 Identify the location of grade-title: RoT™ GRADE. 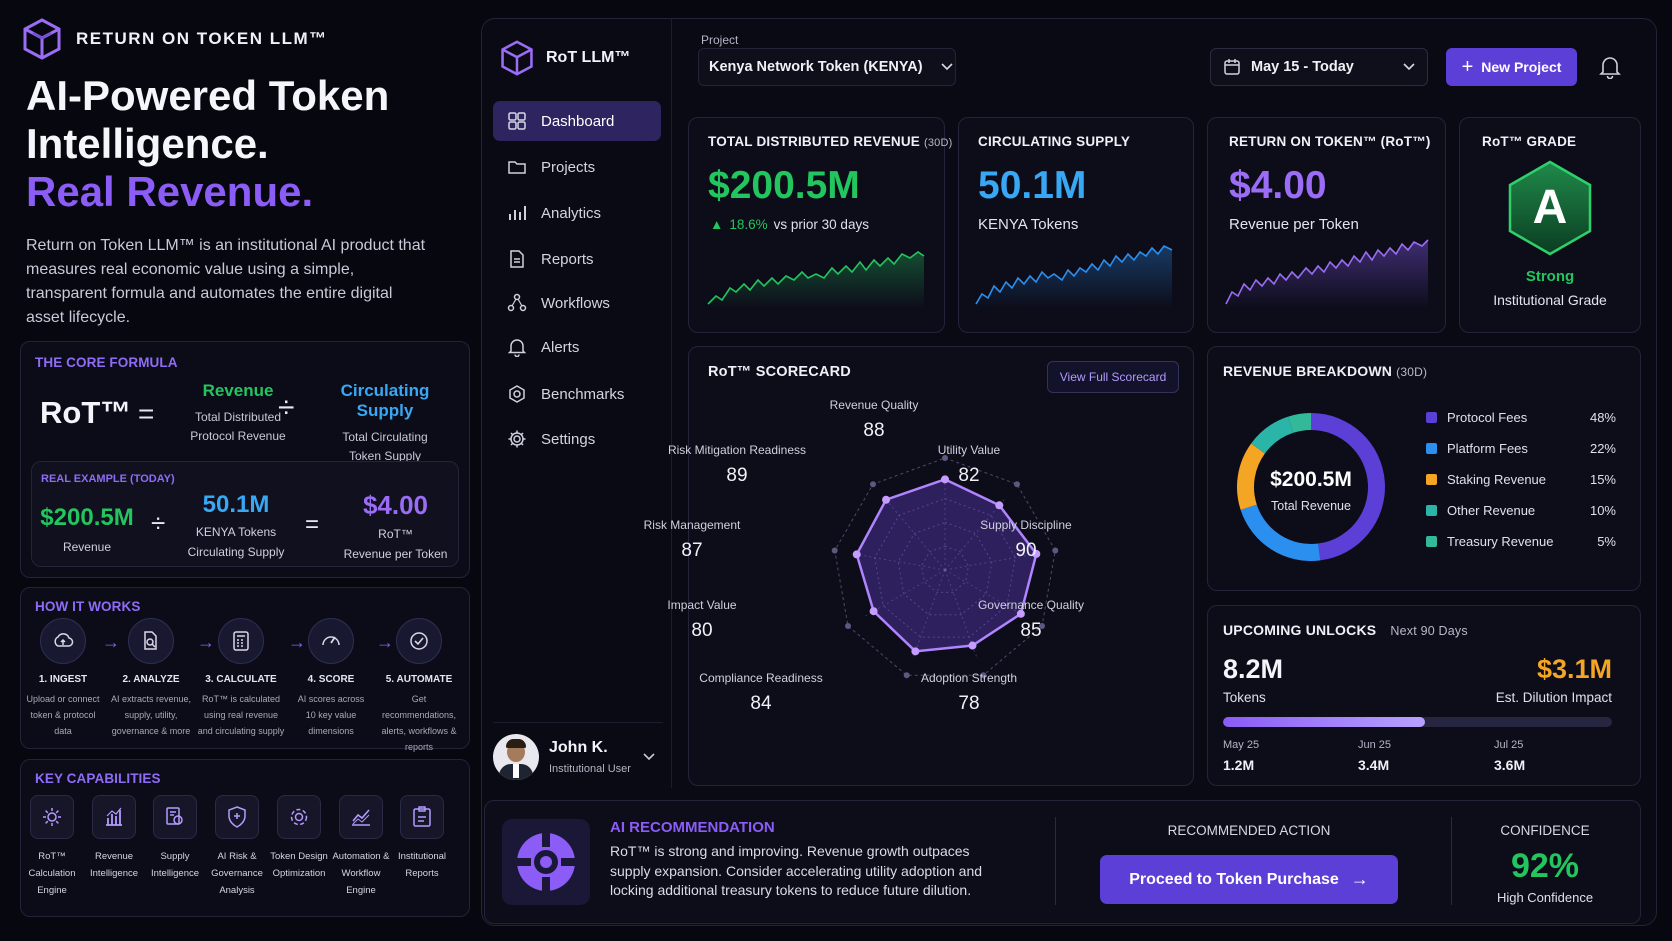
(1529, 141).